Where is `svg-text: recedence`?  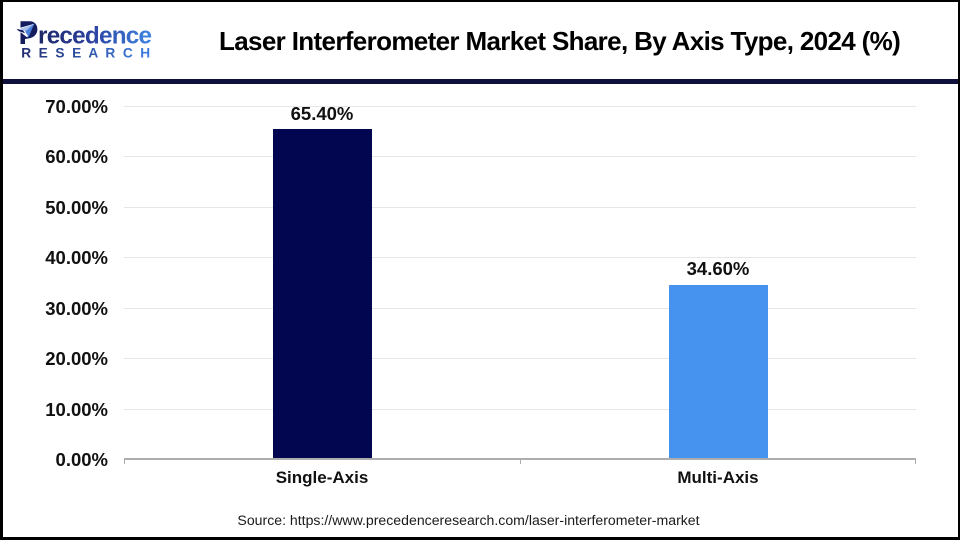 svg-text: recedence is located at coordinates (95, 36).